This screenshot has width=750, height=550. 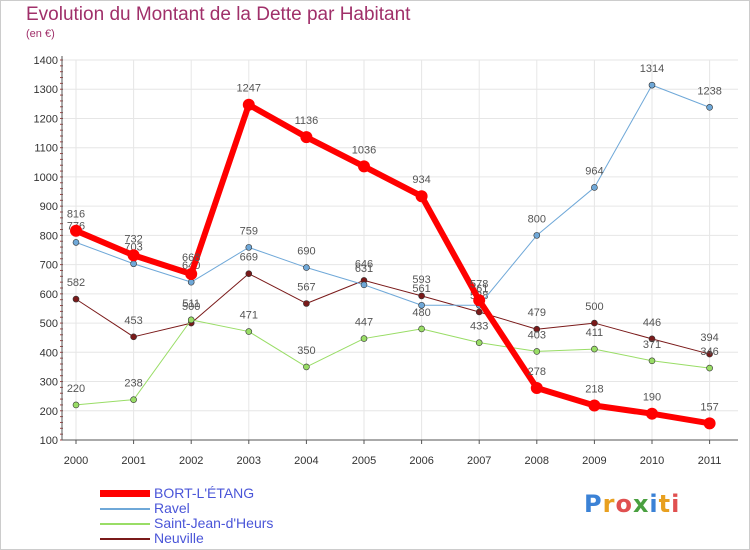 What do you see at coordinates (594, 171) in the screenshot?
I see `data-label-ravel: 964` at bounding box center [594, 171].